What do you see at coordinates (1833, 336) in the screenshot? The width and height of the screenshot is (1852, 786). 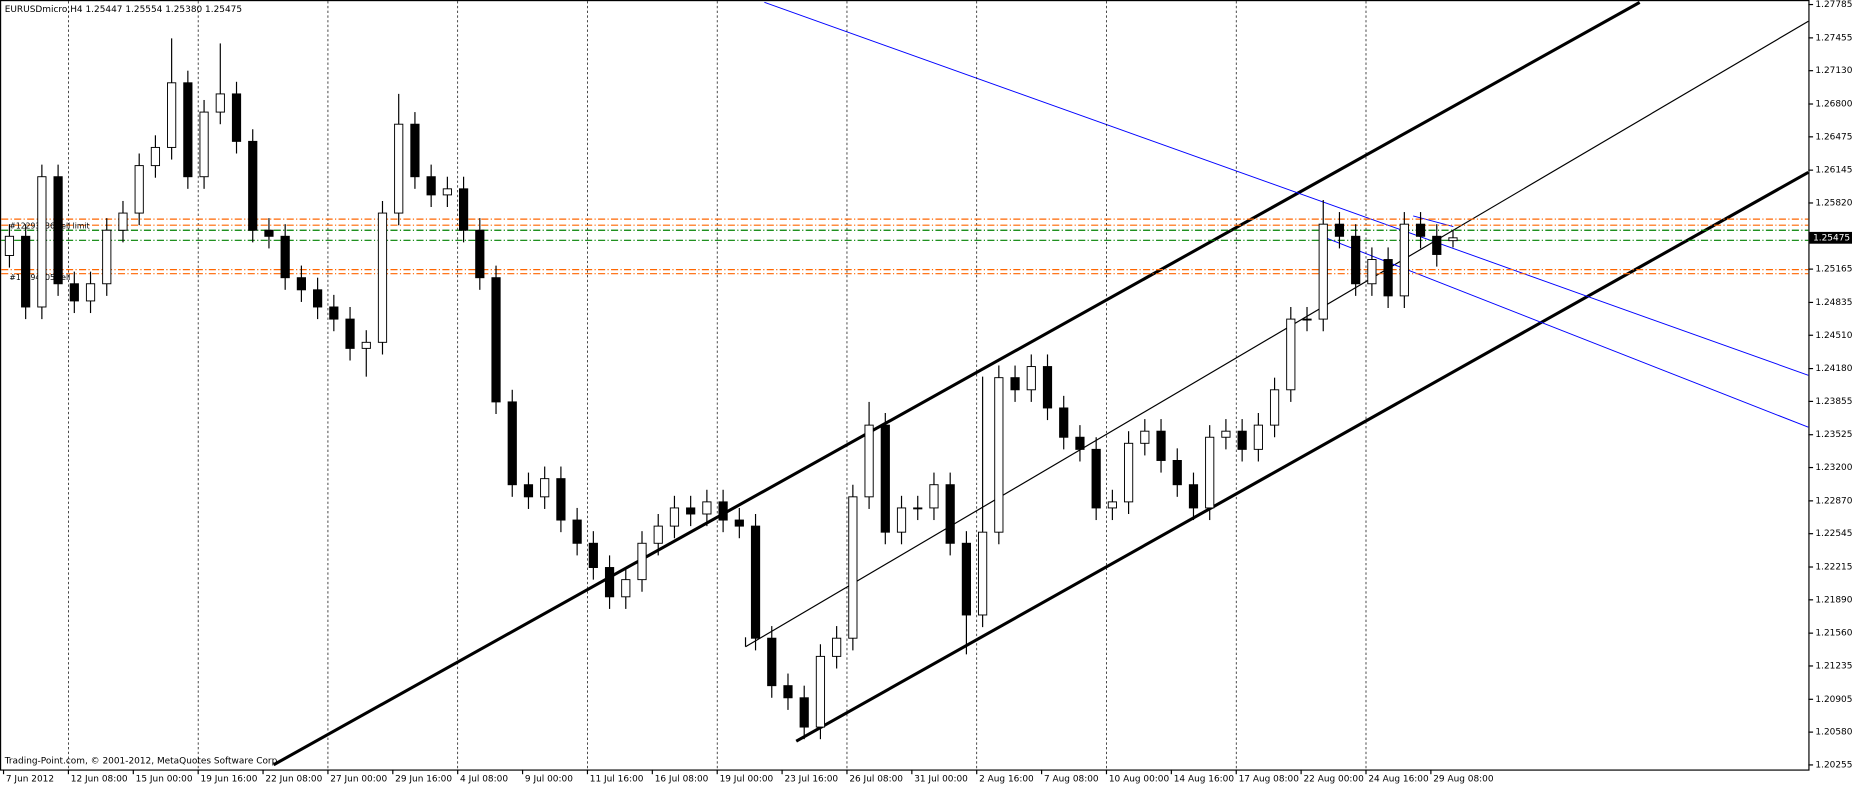 I see `y-tick-label: 1.24510` at bounding box center [1833, 336].